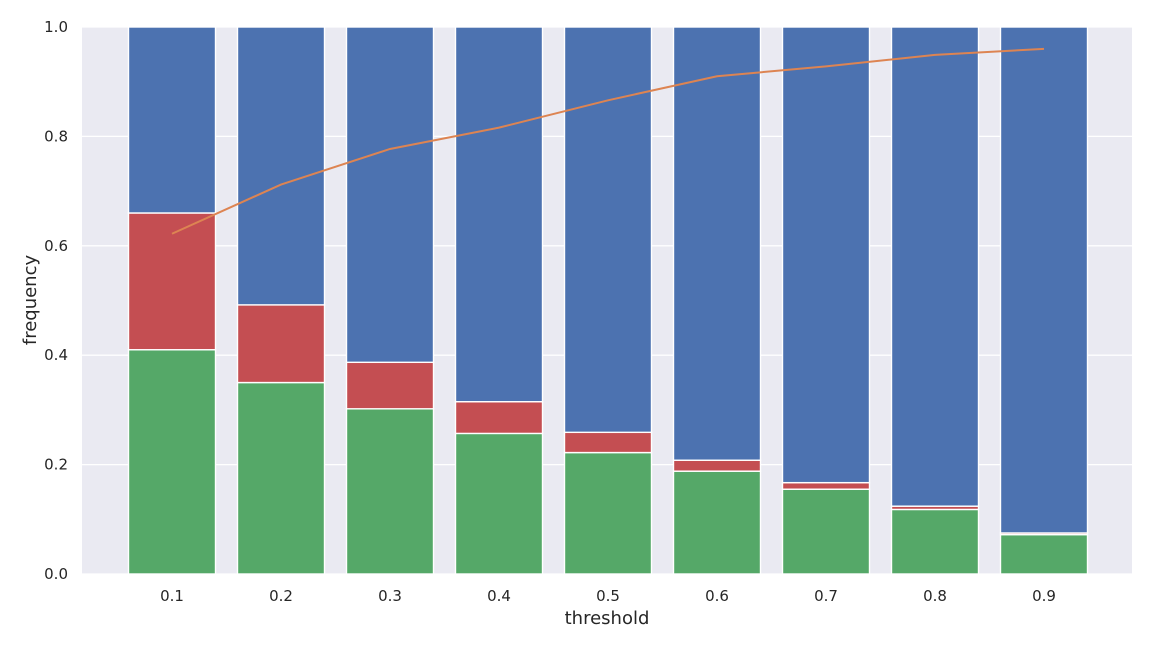 The height and width of the screenshot is (652, 1152). I want to click on x-tick-label: 0.3, so click(390, 596).